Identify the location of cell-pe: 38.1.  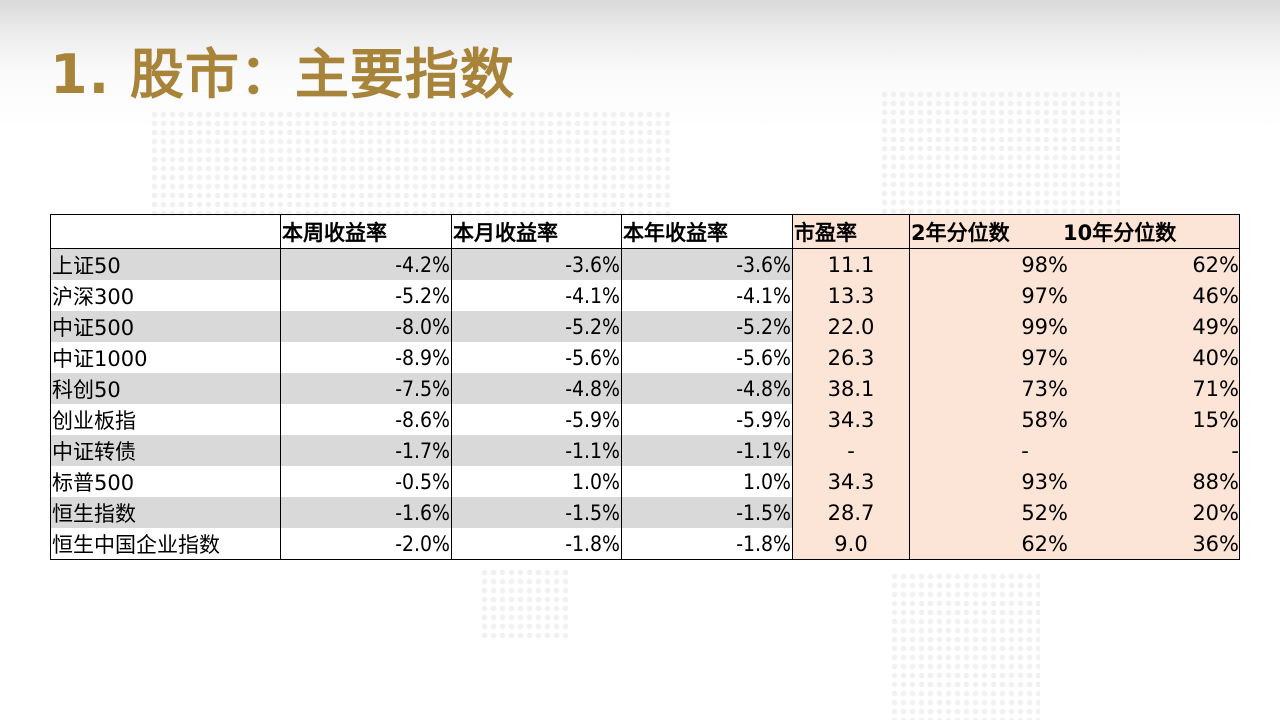
(851, 388).